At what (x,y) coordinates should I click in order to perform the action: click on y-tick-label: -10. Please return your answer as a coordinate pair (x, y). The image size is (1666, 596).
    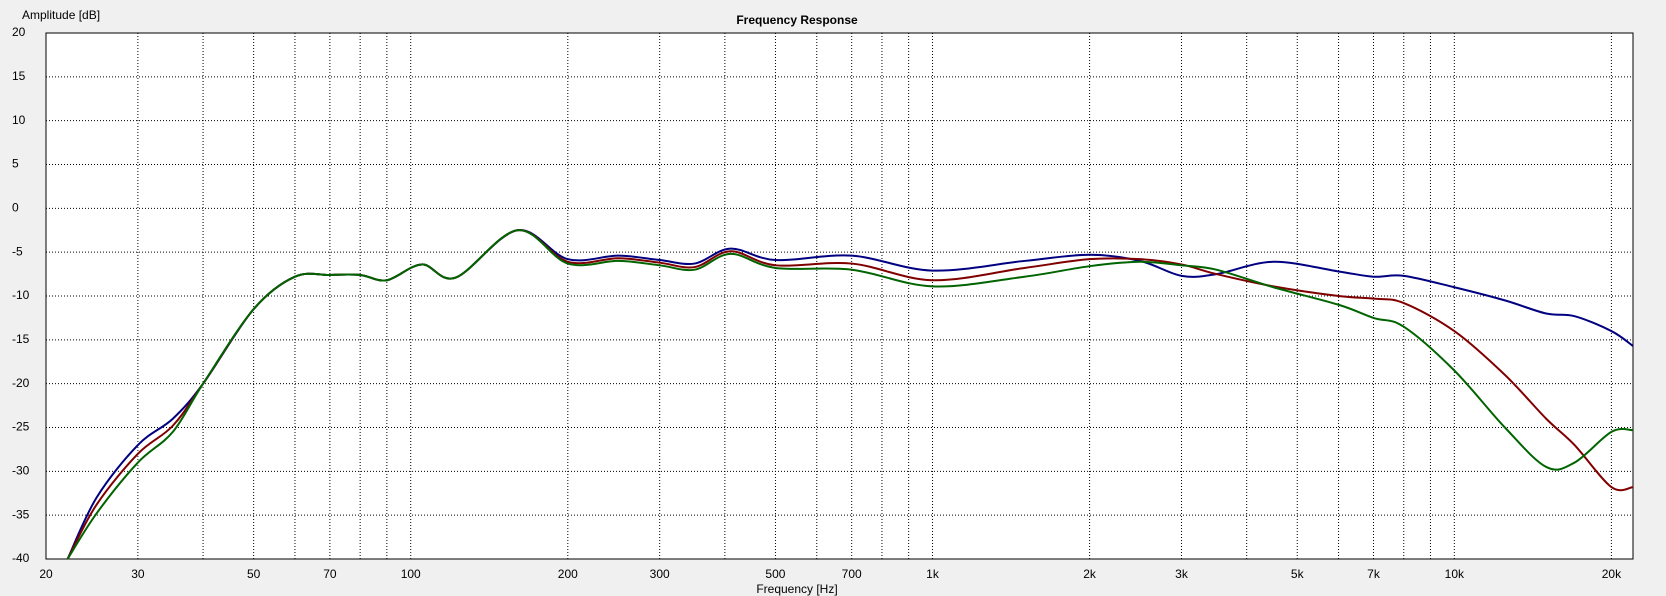
    Looking at the image, I should click on (21, 295).